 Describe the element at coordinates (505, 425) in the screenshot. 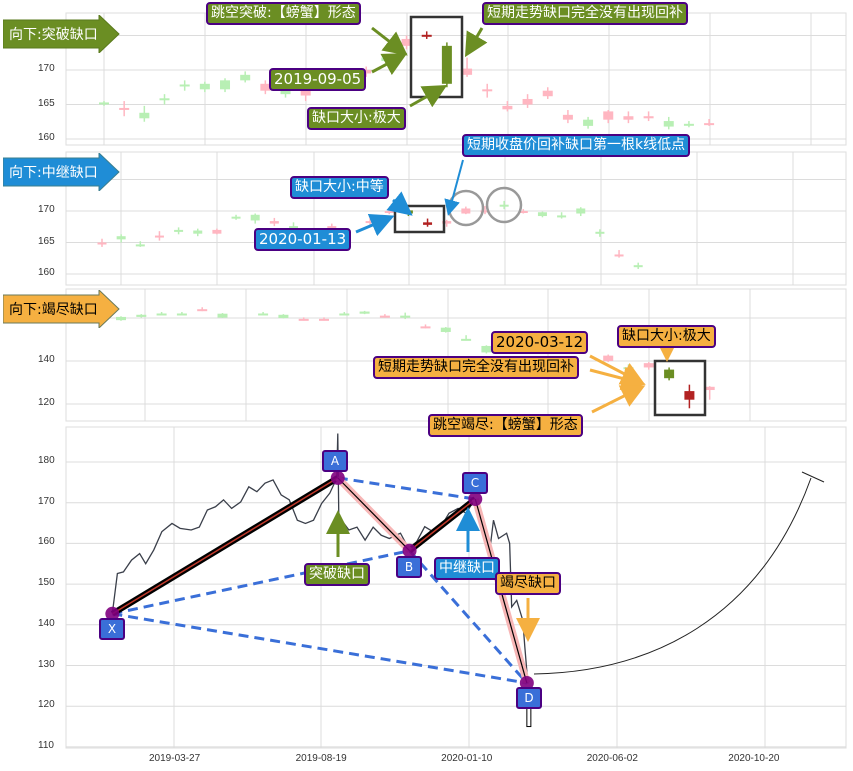

I see `annotation-pattern: 跳空竭尽:【螃蟹】形态` at that location.